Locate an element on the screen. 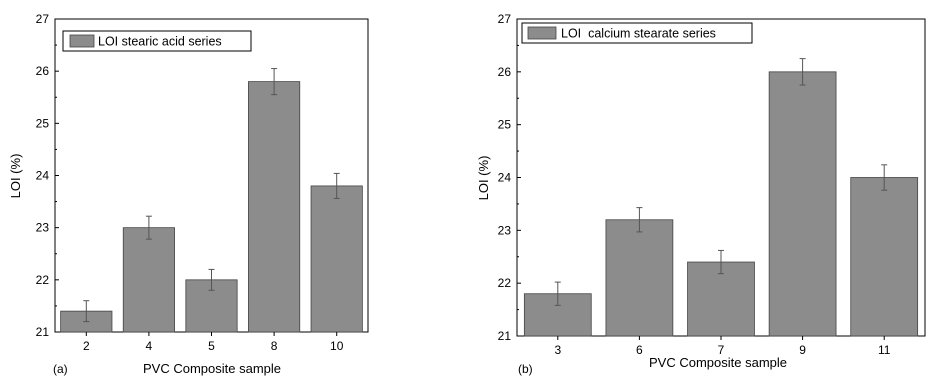  y-tick-label-b: 27 is located at coordinates (505, 19).